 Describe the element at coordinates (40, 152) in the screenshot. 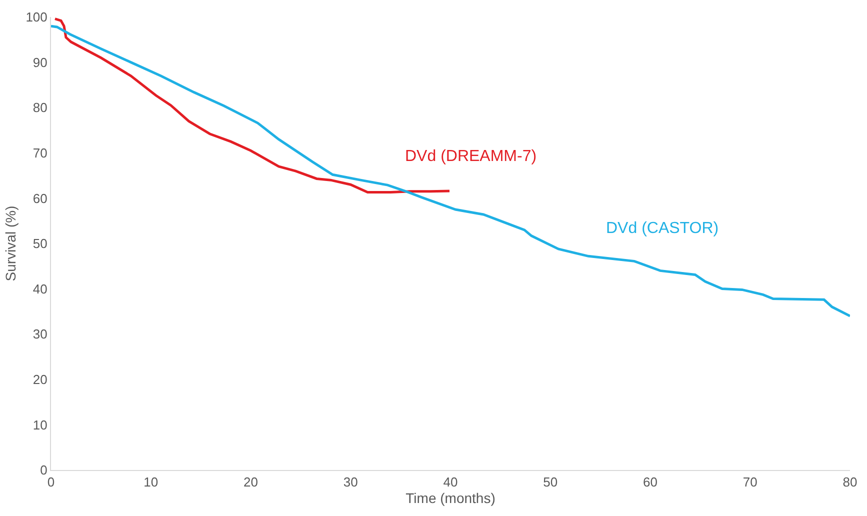

I see `y-tick-label: 70` at that location.